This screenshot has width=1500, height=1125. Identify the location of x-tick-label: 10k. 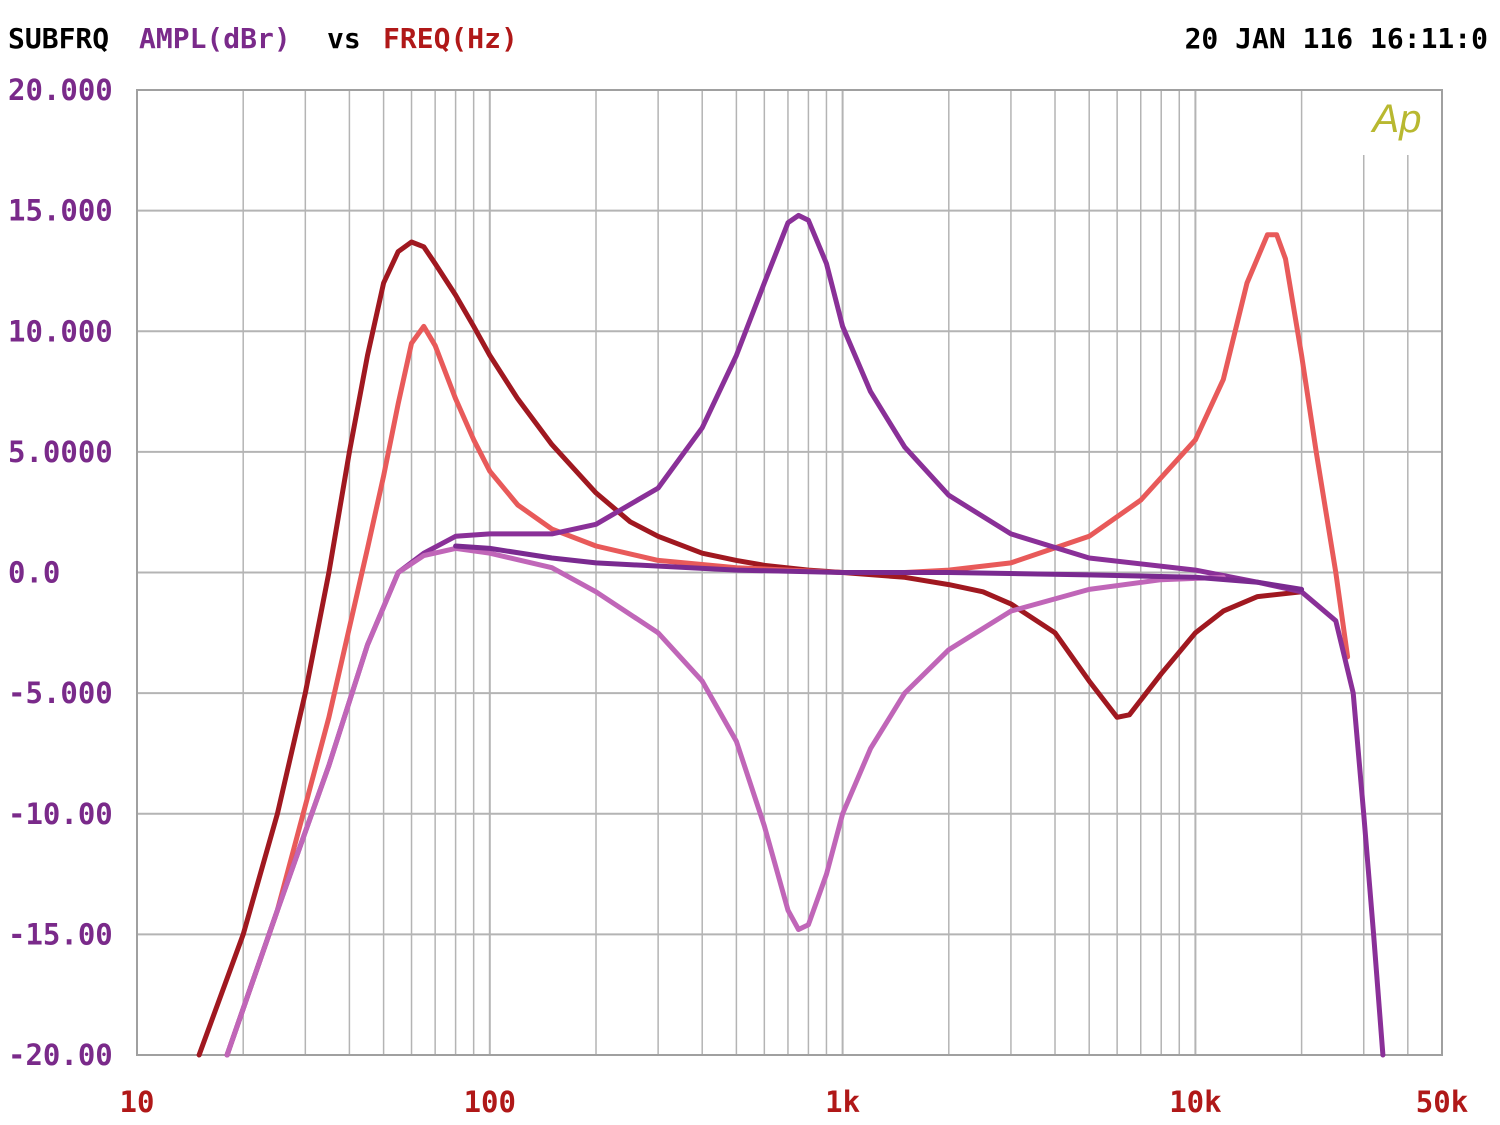
(1195, 1102).